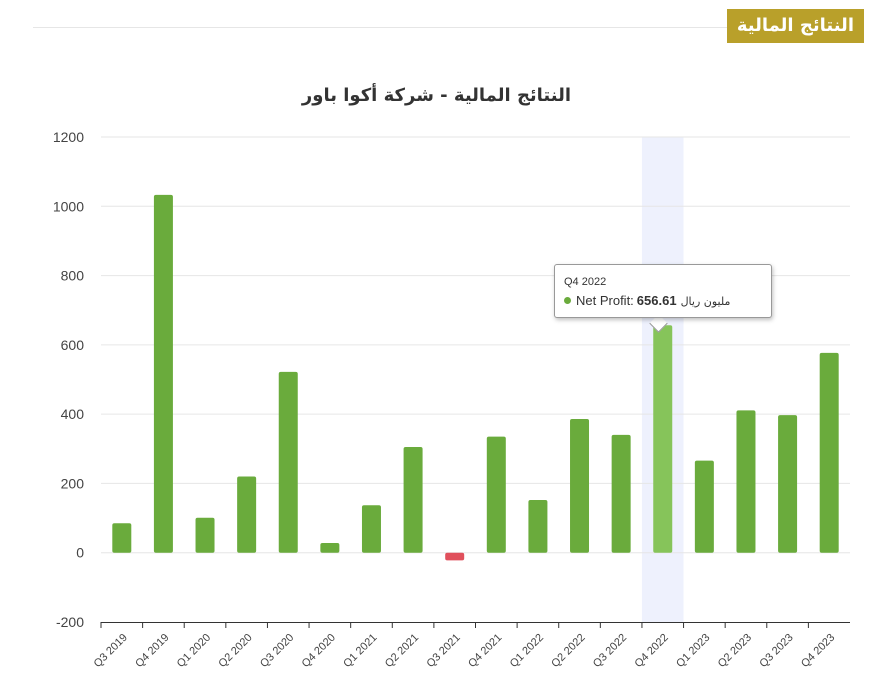 The image size is (873, 698). Describe the element at coordinates (735, 651) in the screenshot. I see `x-tick-label: Q2 2023` at that location.